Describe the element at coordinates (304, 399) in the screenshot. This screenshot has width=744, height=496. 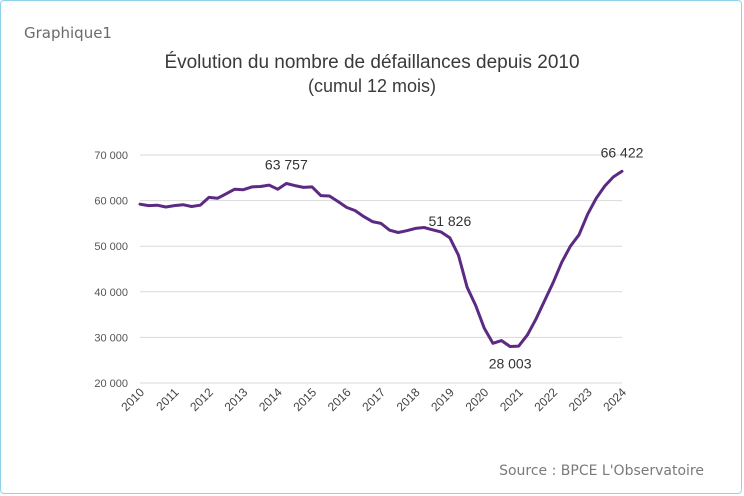
I see `x-tick-label: 2015` at that location.